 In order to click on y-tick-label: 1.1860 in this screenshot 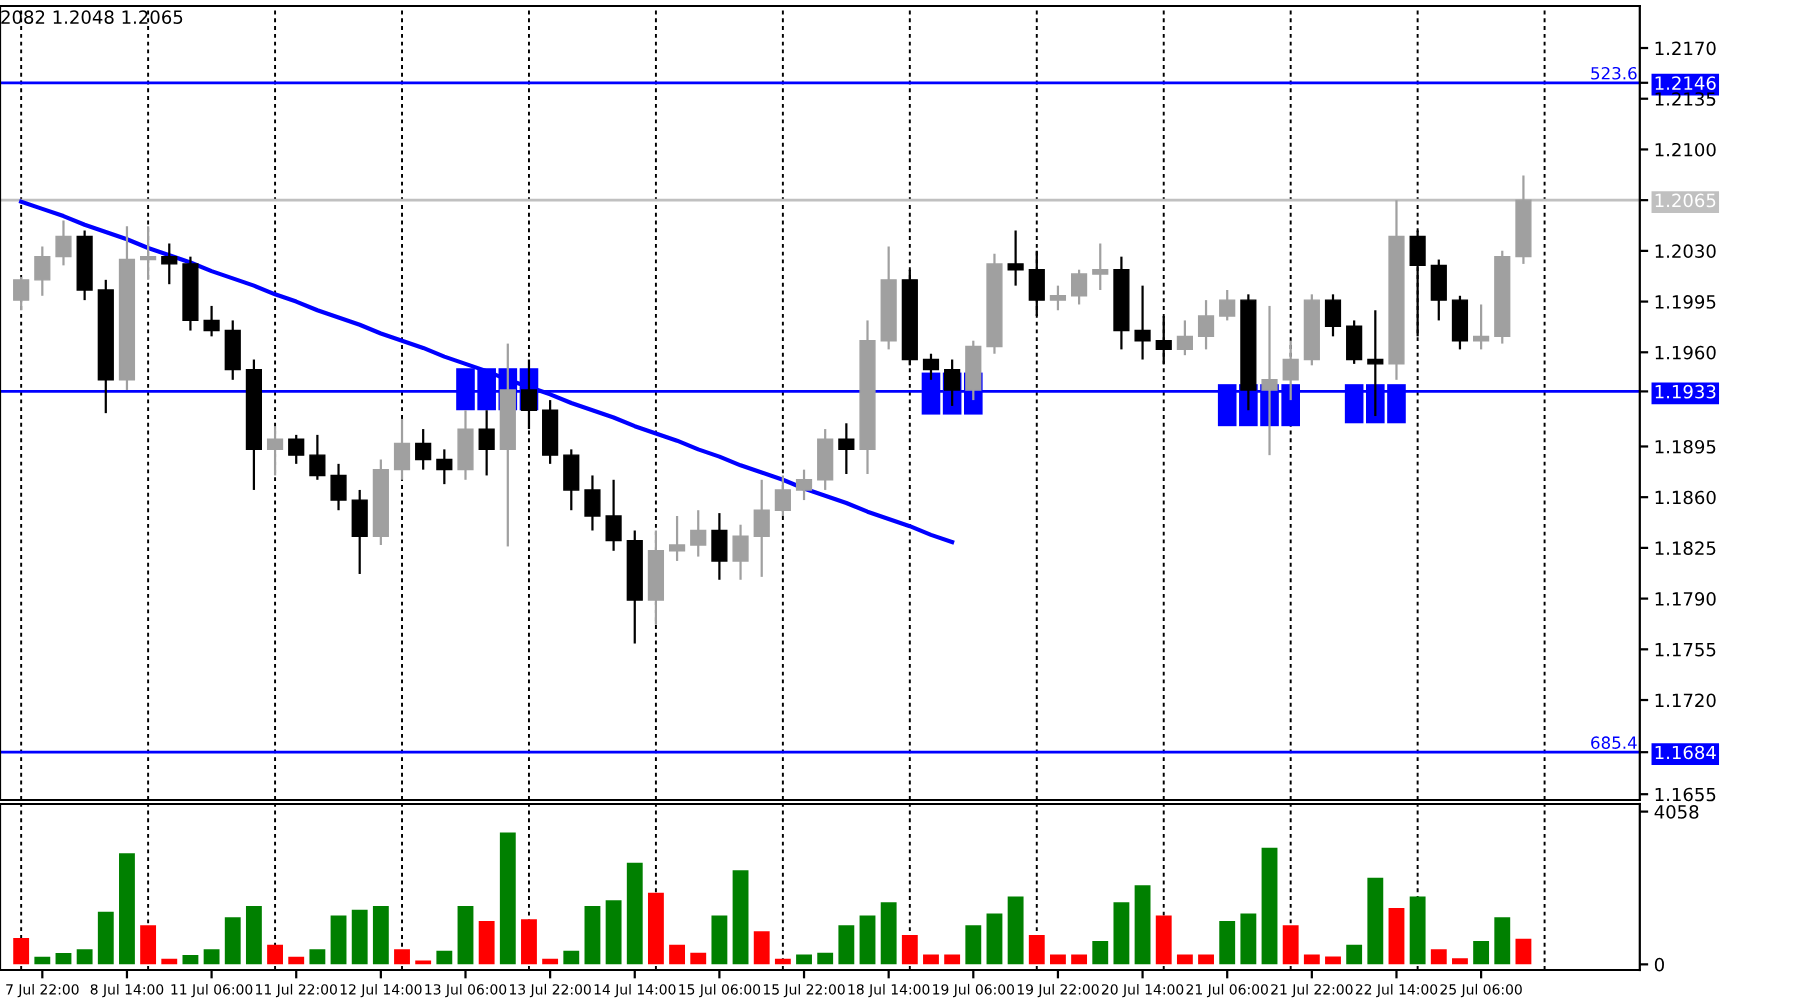, I will do `click(1685, 497)`.